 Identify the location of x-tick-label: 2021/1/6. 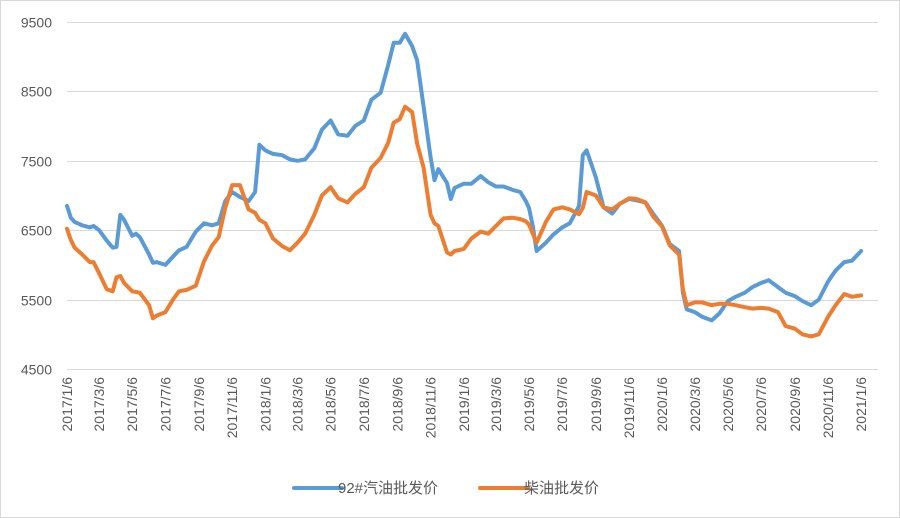
(861, 404).